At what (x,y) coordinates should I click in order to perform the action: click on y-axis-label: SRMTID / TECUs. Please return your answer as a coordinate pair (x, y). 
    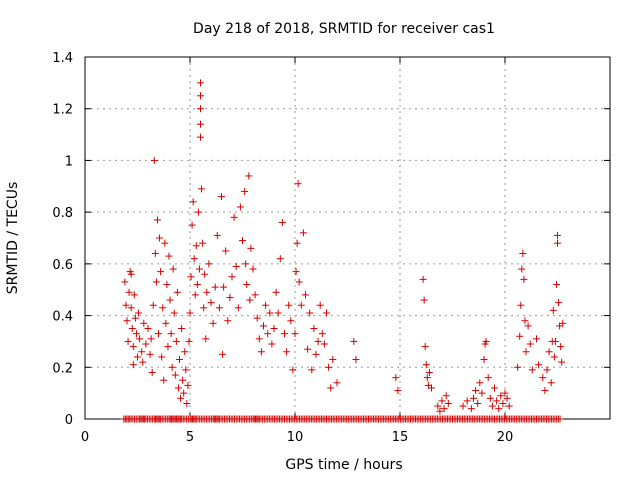
    Looking at the image, I should click on (13, 238).